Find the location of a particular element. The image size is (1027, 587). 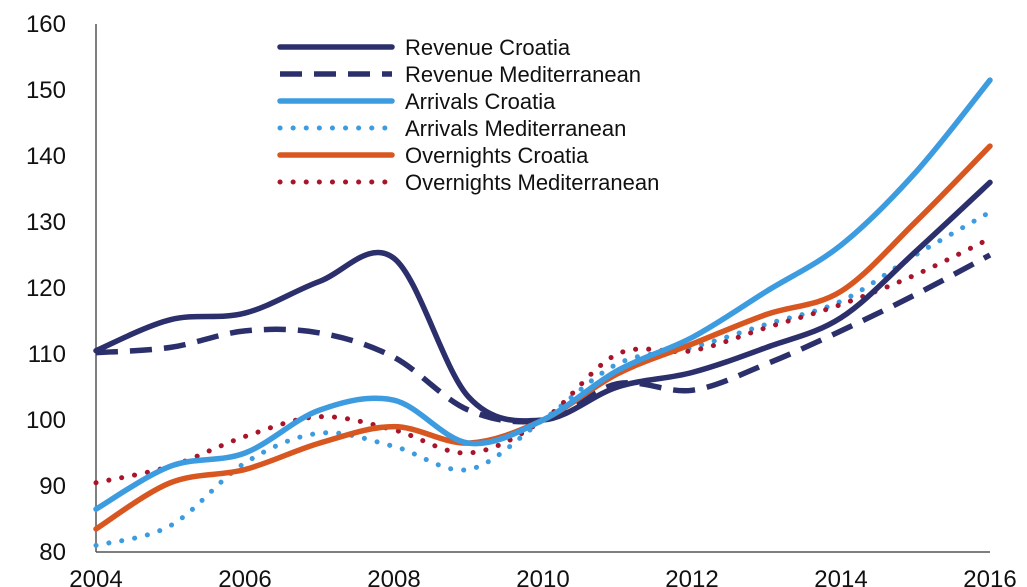

x-tick-label: 2010 is located at coordinates (542, 576).